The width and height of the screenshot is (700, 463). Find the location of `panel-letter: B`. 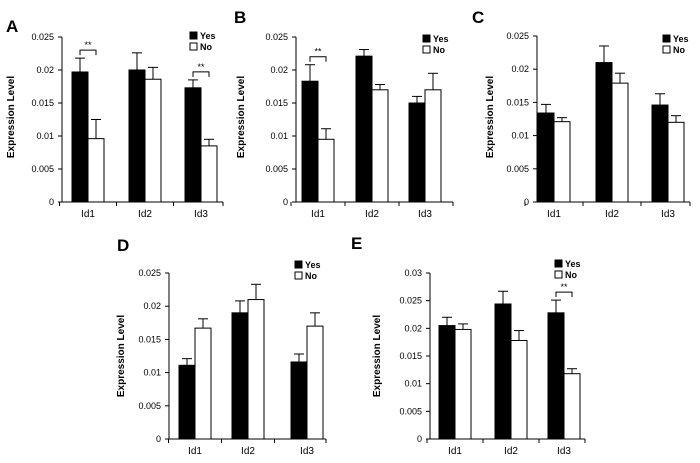

panel-letter: B is located at coordinates (240, 17).